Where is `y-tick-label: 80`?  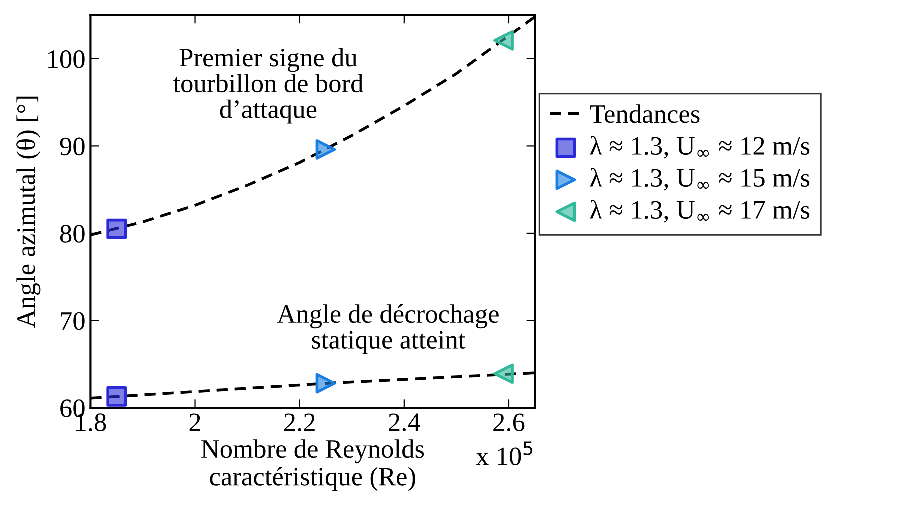 y-tick-label: 80 is located at coordinates (72, 234).